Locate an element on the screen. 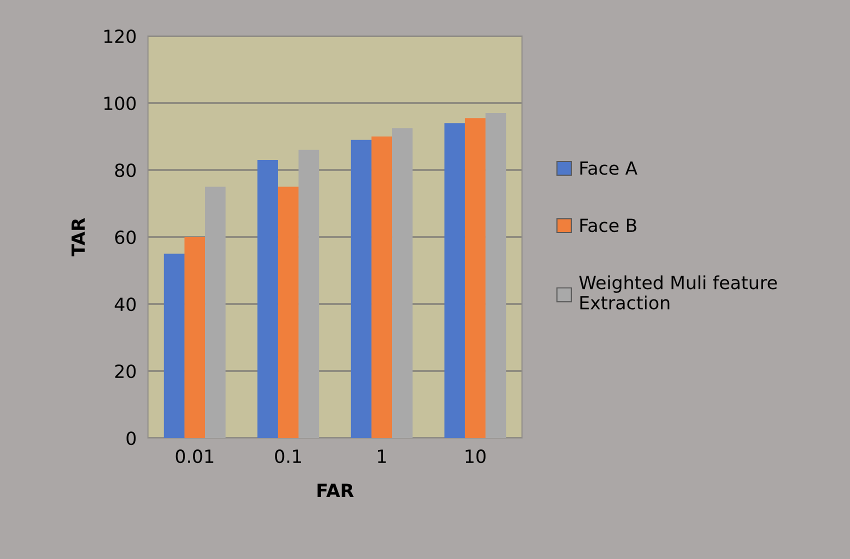  y-axis-title: TAR is located at coordinates (78, 237).